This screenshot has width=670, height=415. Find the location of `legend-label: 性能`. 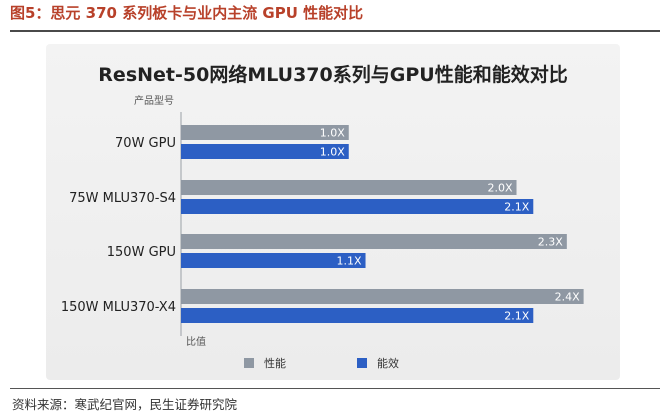

legend-label: 性能 is located at coordinates (275, 363).